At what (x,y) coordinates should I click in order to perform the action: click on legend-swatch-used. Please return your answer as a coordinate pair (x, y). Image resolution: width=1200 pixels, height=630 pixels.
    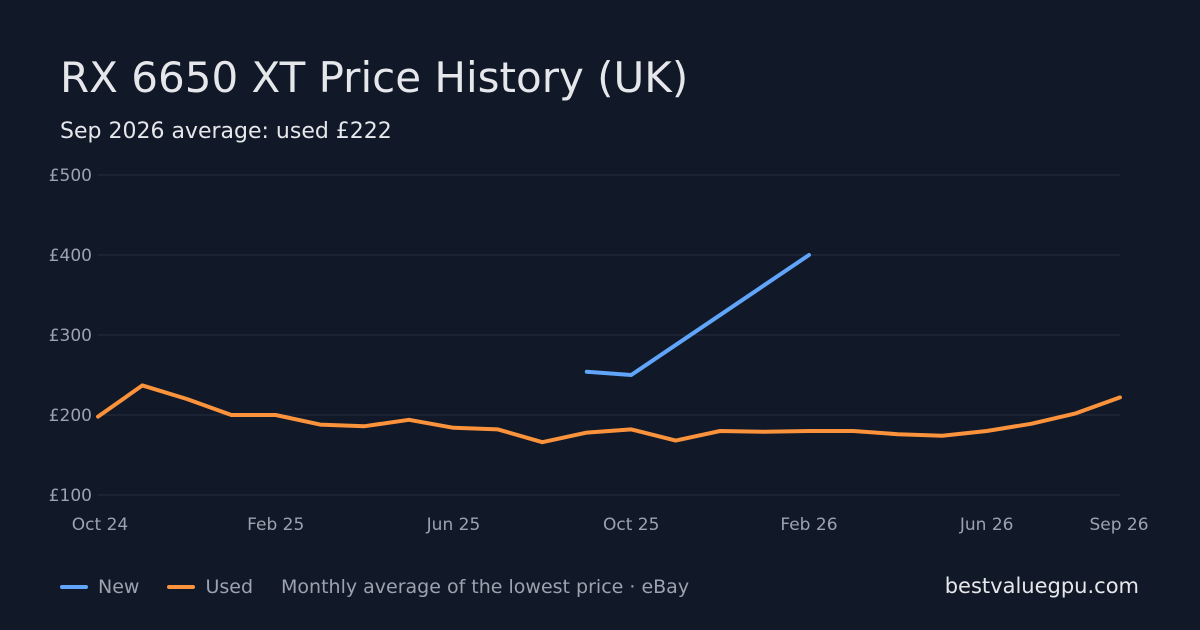
    Looking at the image, I should click on (181, 587).